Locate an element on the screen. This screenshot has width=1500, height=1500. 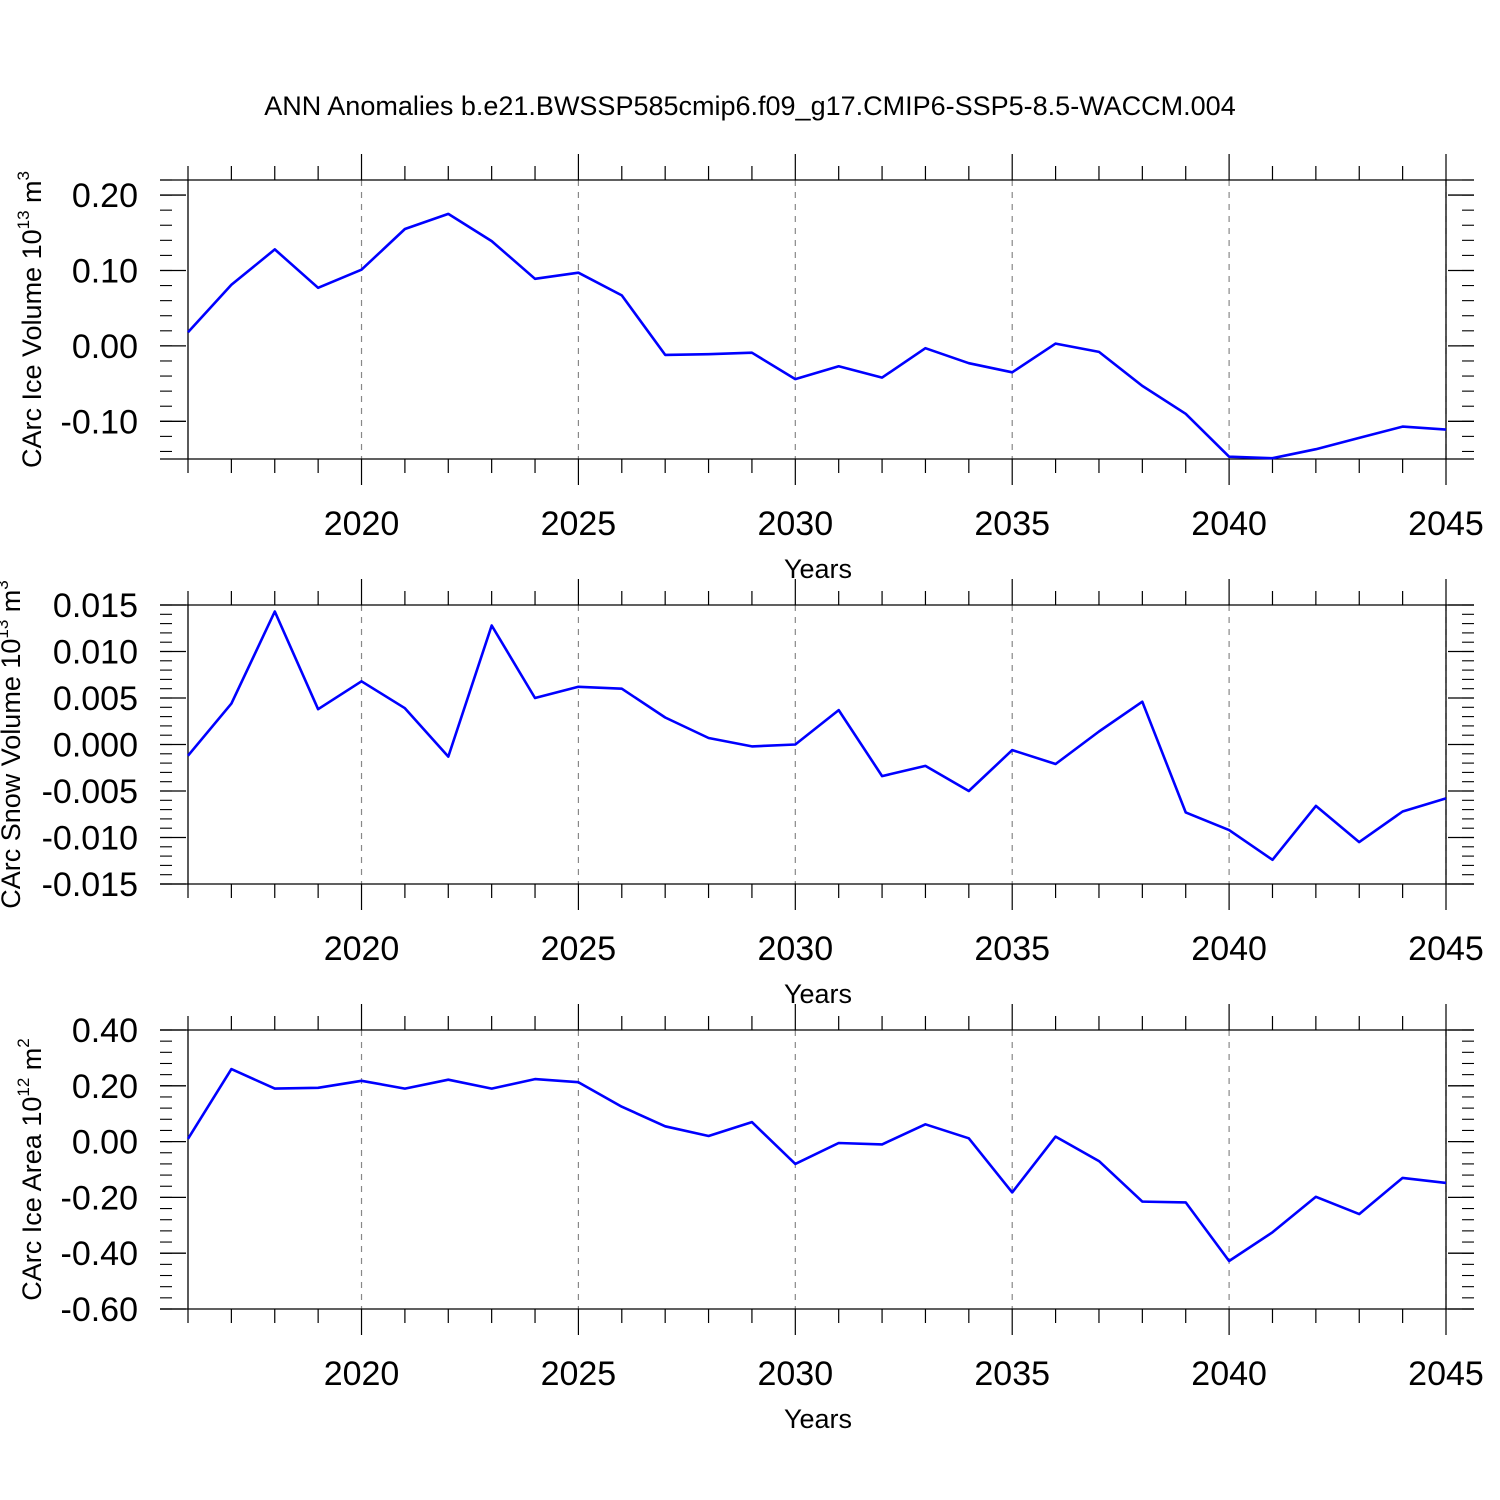
y-tick-label: 0.10 is located at coordinates (105, 271).